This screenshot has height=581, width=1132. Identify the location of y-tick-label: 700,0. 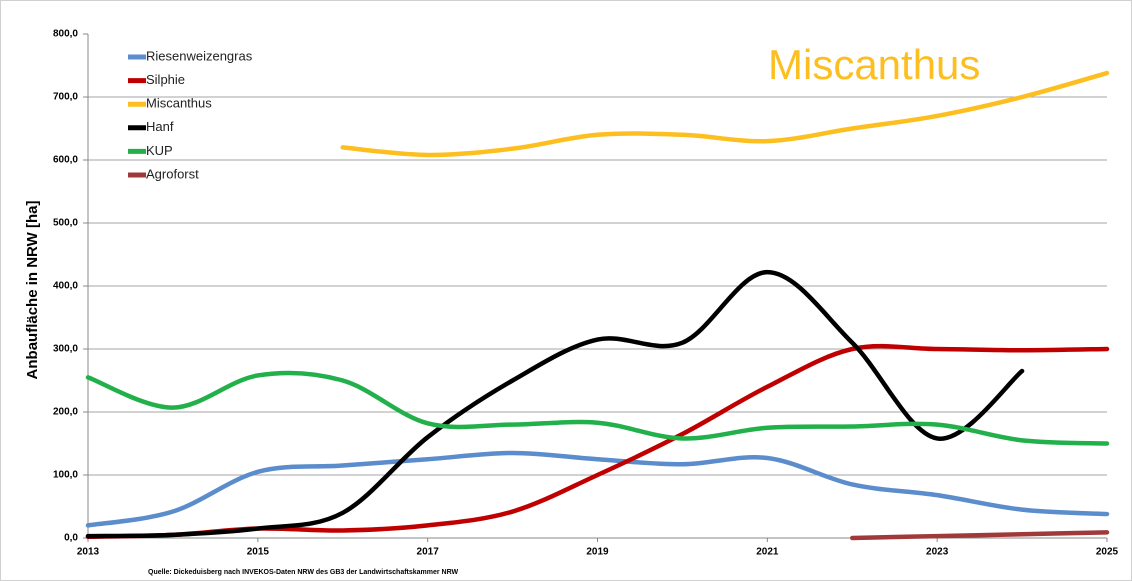
(65, 97).